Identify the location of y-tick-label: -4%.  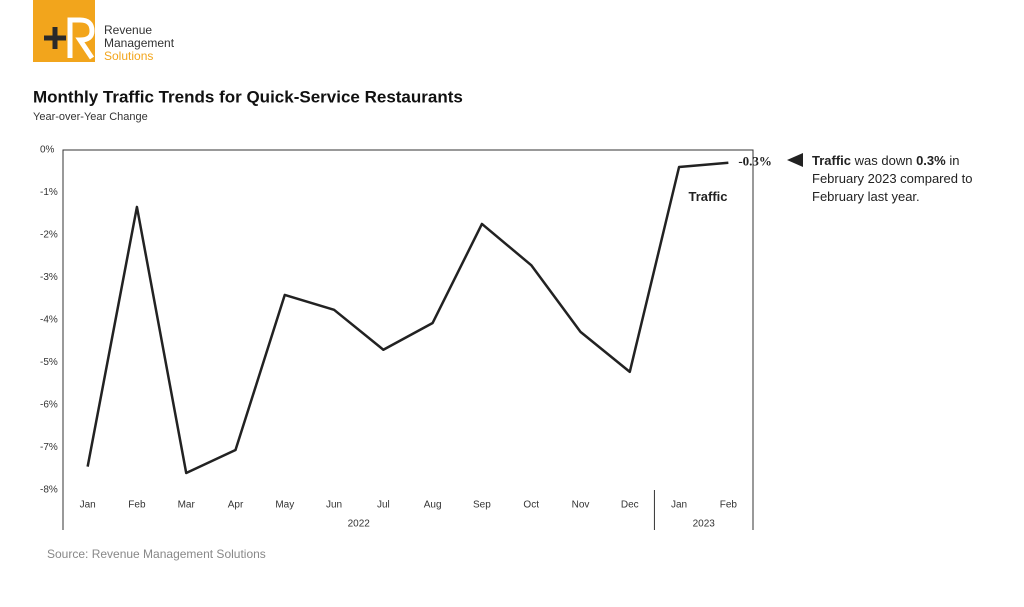
(49, 320).